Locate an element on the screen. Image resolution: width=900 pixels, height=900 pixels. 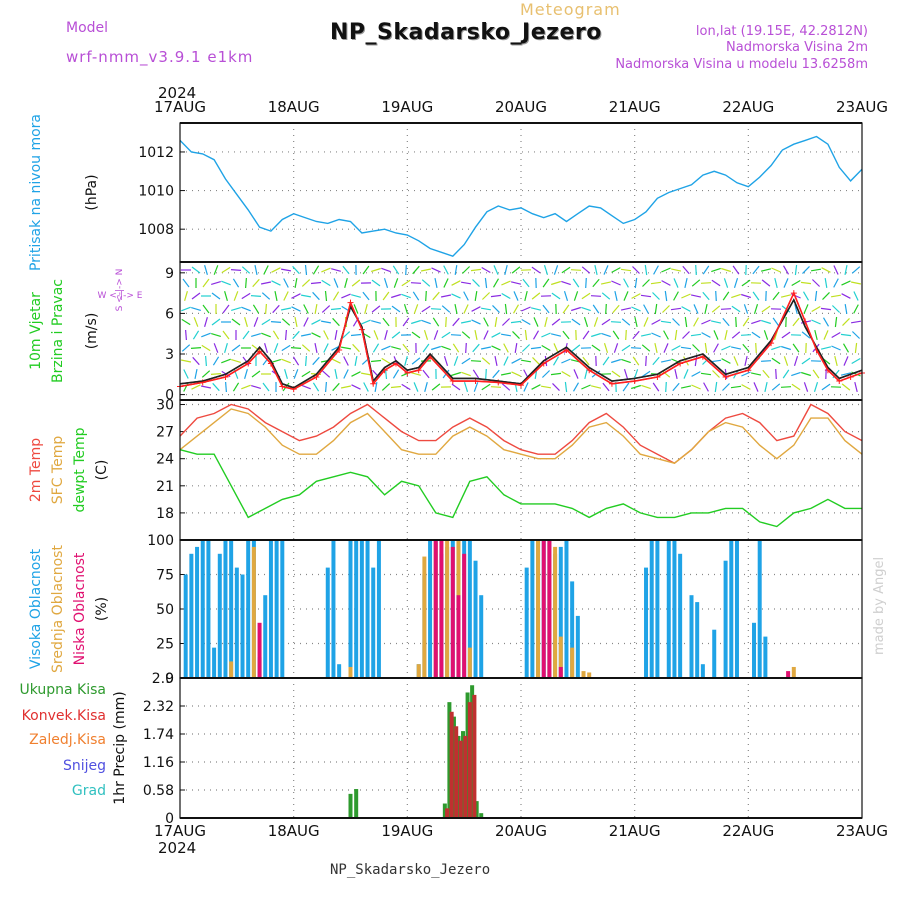
bar-total is located at coordinates (444, 810).